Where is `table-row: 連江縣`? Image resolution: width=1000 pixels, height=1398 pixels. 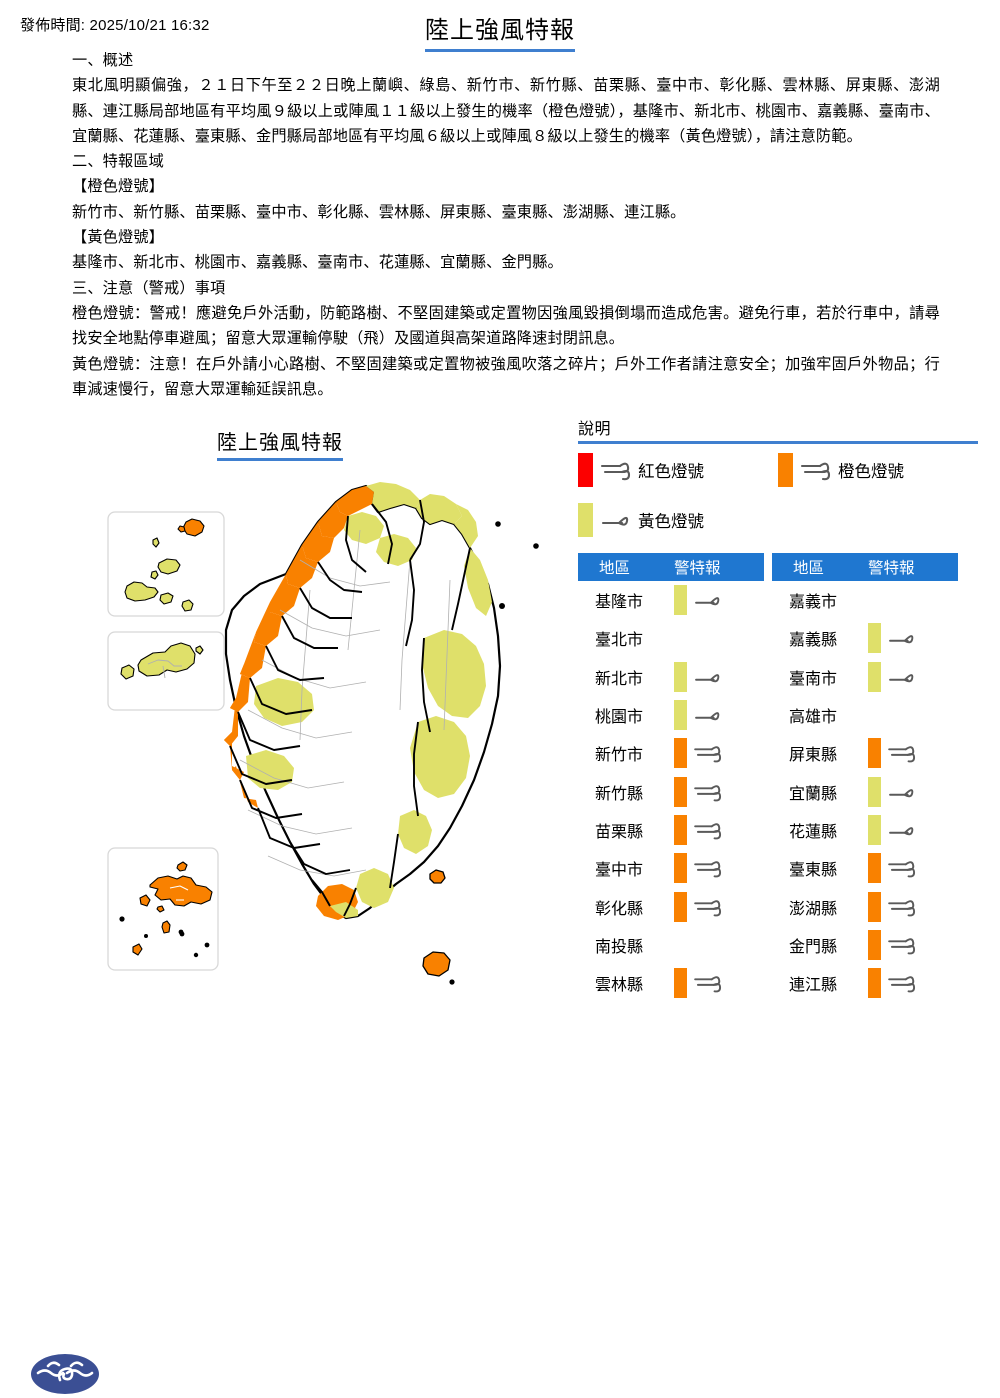 table-row: 連江縣 is located at coordinates (865, 983).